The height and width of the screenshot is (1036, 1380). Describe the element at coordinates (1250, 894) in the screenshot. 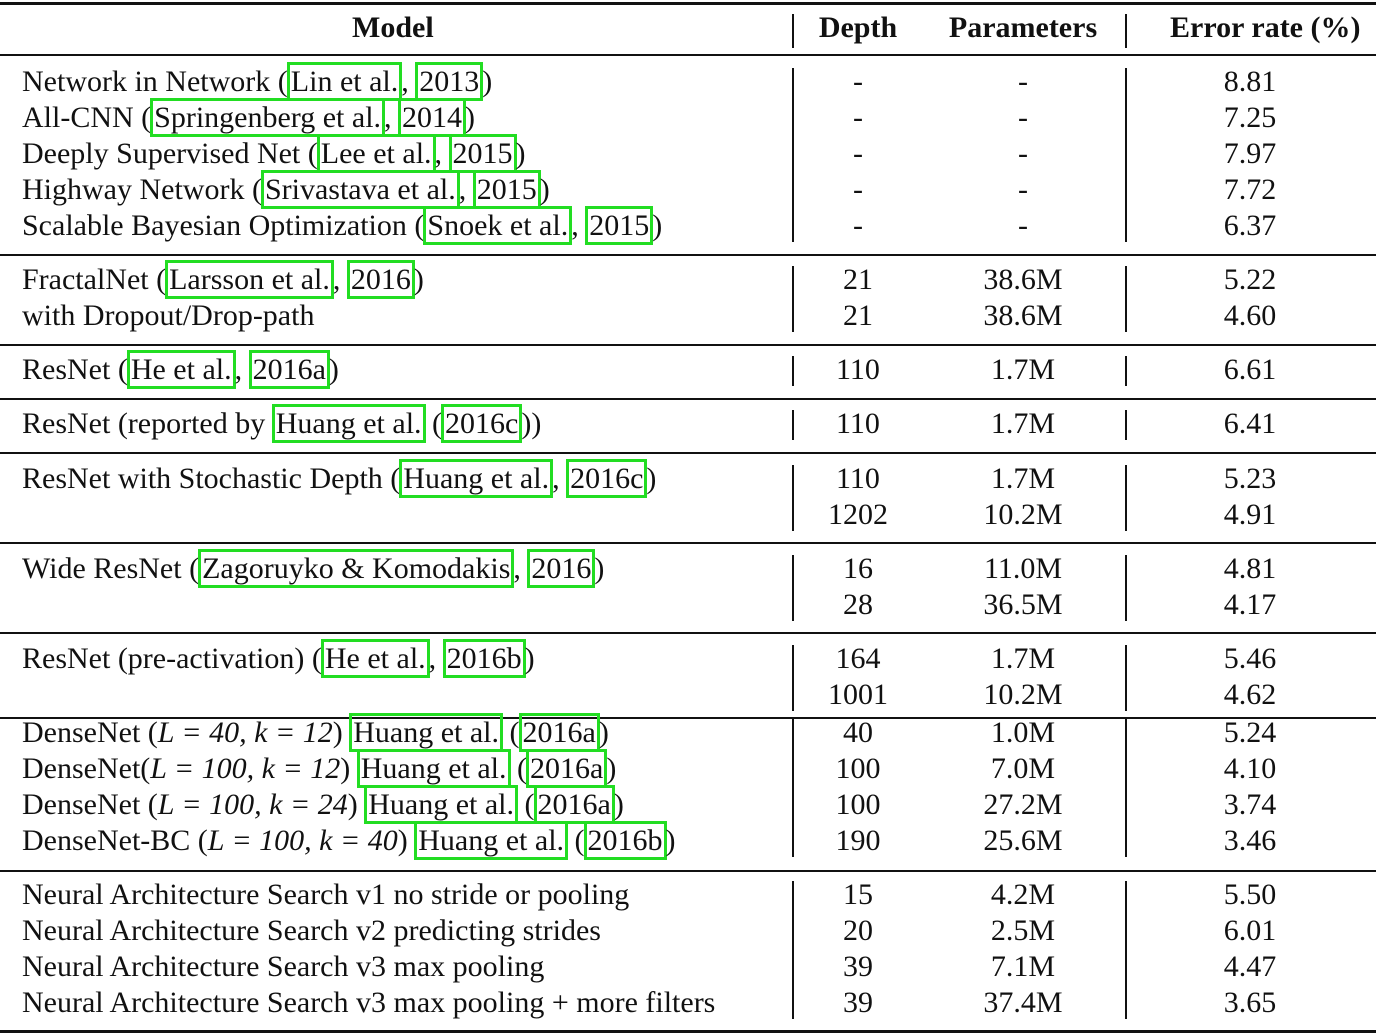

I see `error-rate-value: 5.50` at that location.